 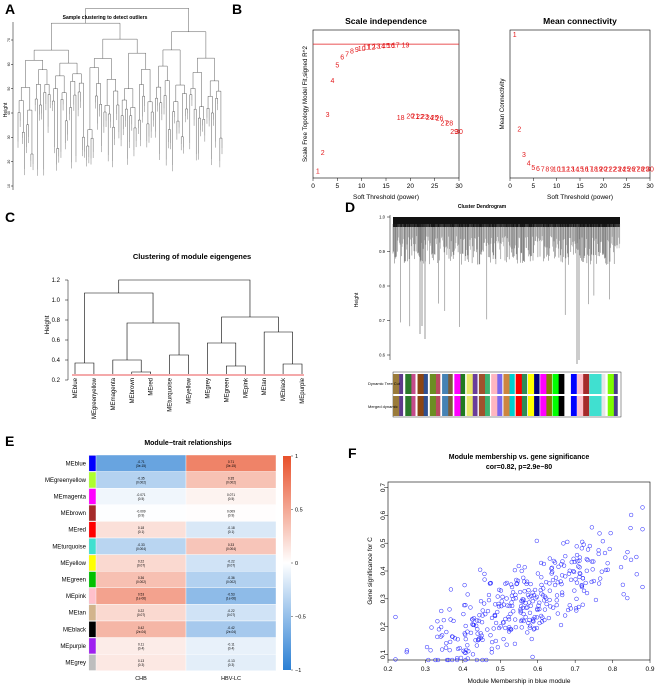 What do you see at coordinates (141, 628) in the screenshot?
I see `cell-value: 0.42` at bounding box center [141, 628].